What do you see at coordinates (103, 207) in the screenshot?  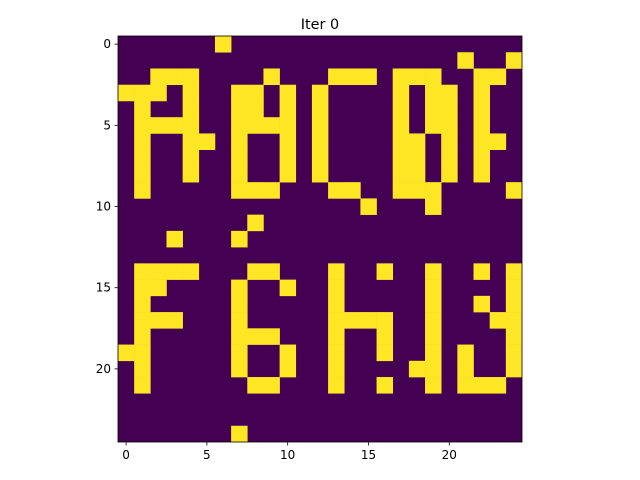 I see `y-tick-label: 10` at bounding box center [103, 207].